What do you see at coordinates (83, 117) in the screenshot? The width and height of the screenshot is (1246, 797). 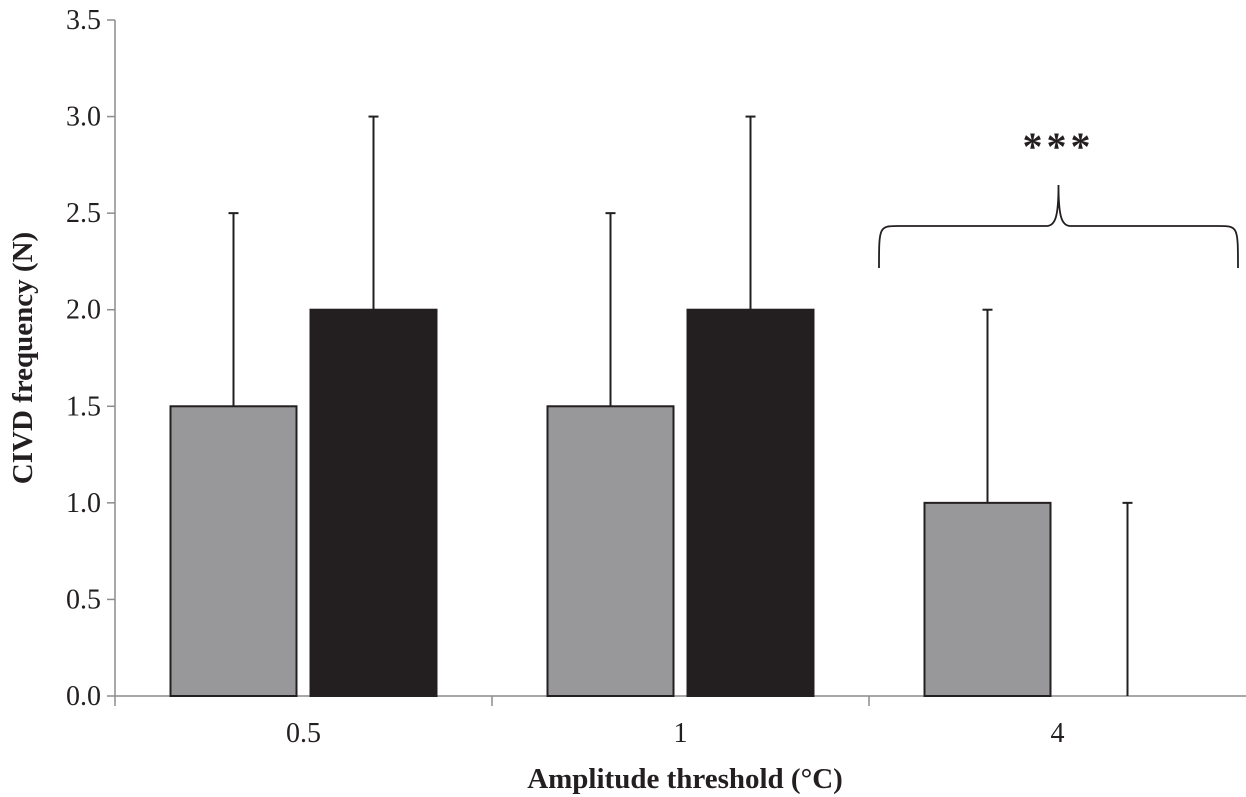 I see `y-tick-label: 3.0` at bounding box center [83, 117].